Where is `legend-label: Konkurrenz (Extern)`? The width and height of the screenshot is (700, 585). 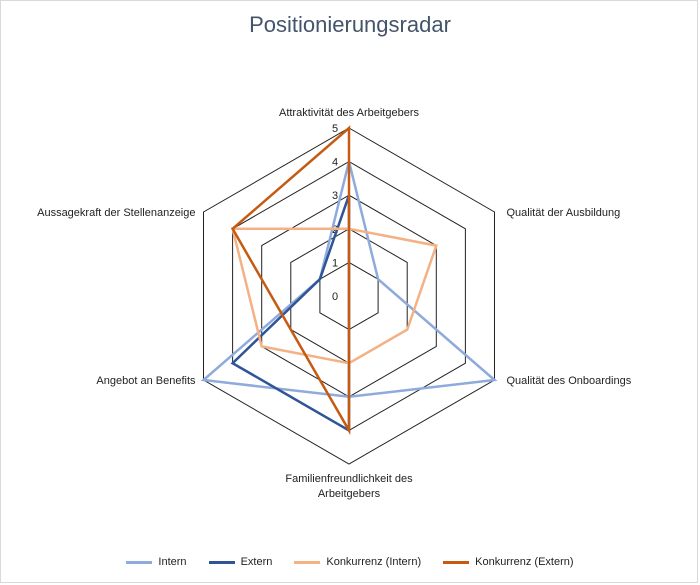
legend-label: Konkurrenz (Extern) is located at coordinates (524, 562).